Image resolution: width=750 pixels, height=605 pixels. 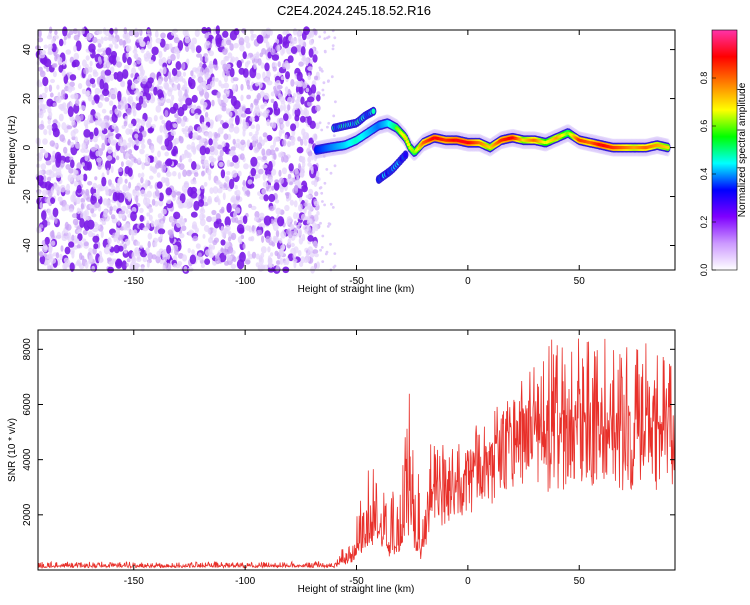 What do you see at coordinates (704, 222) in the screenshot?
I see `colorbar-tick-label: 0.2` at bounding box center [704, 222].